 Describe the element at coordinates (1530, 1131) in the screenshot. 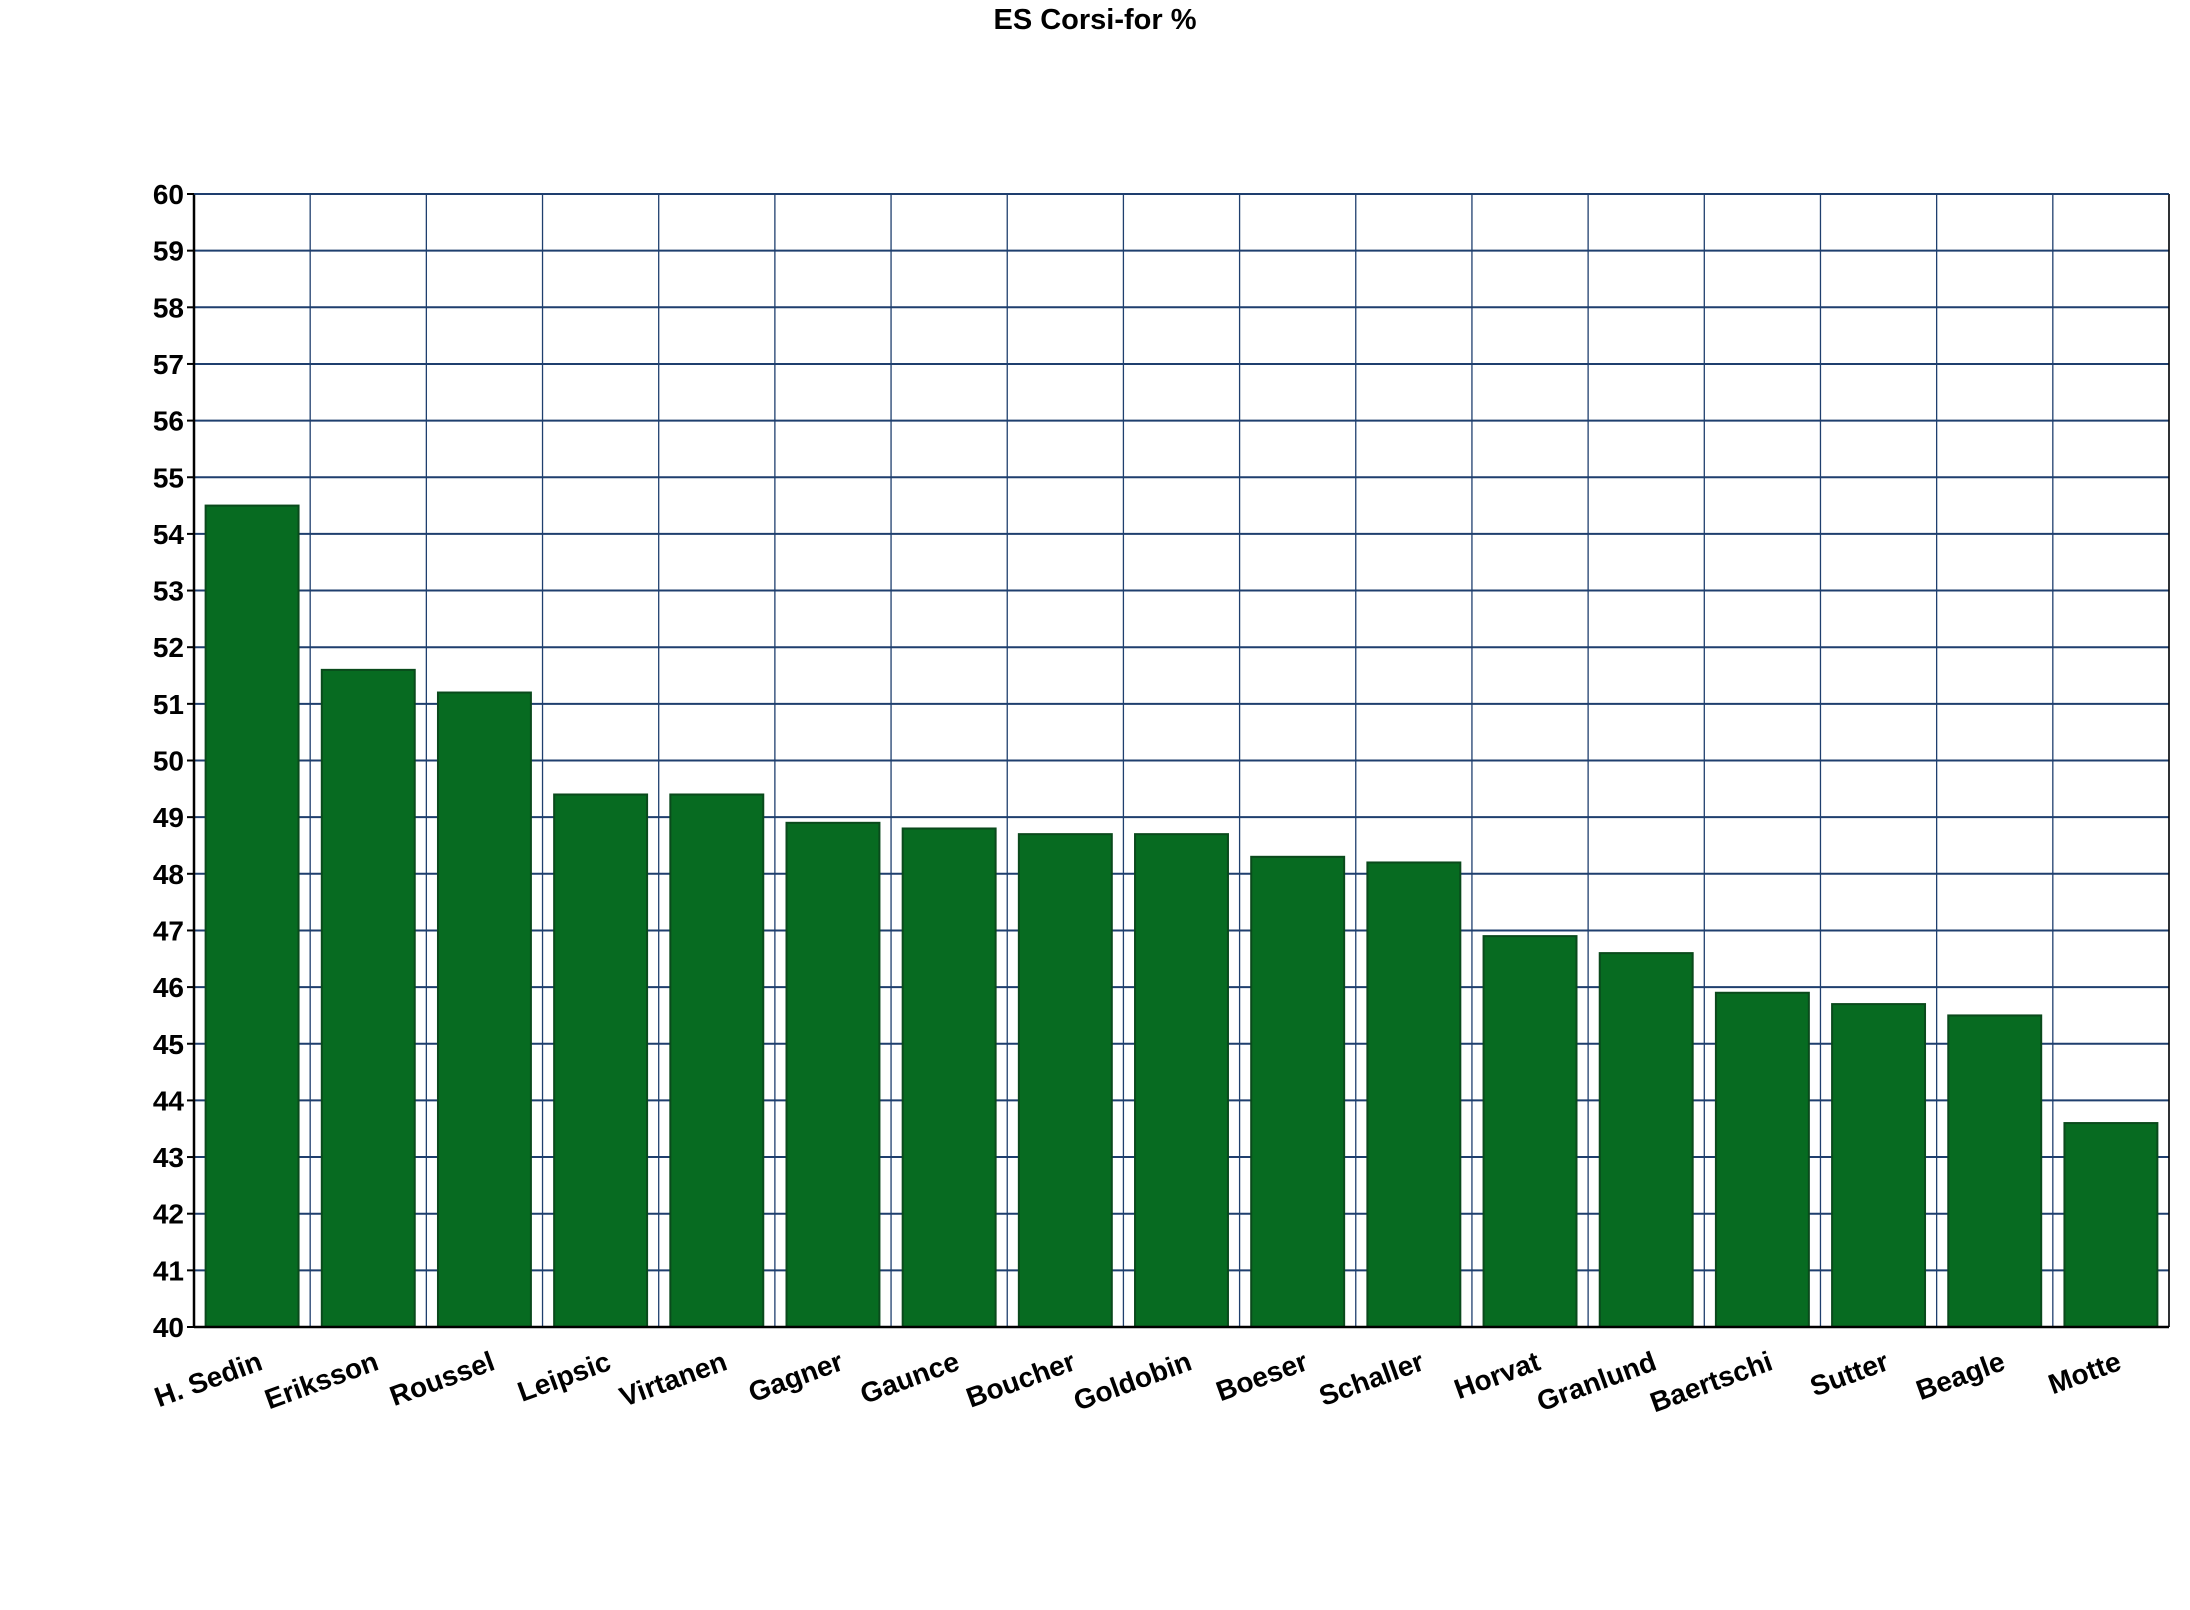

I see `bar-horvat` at that location.